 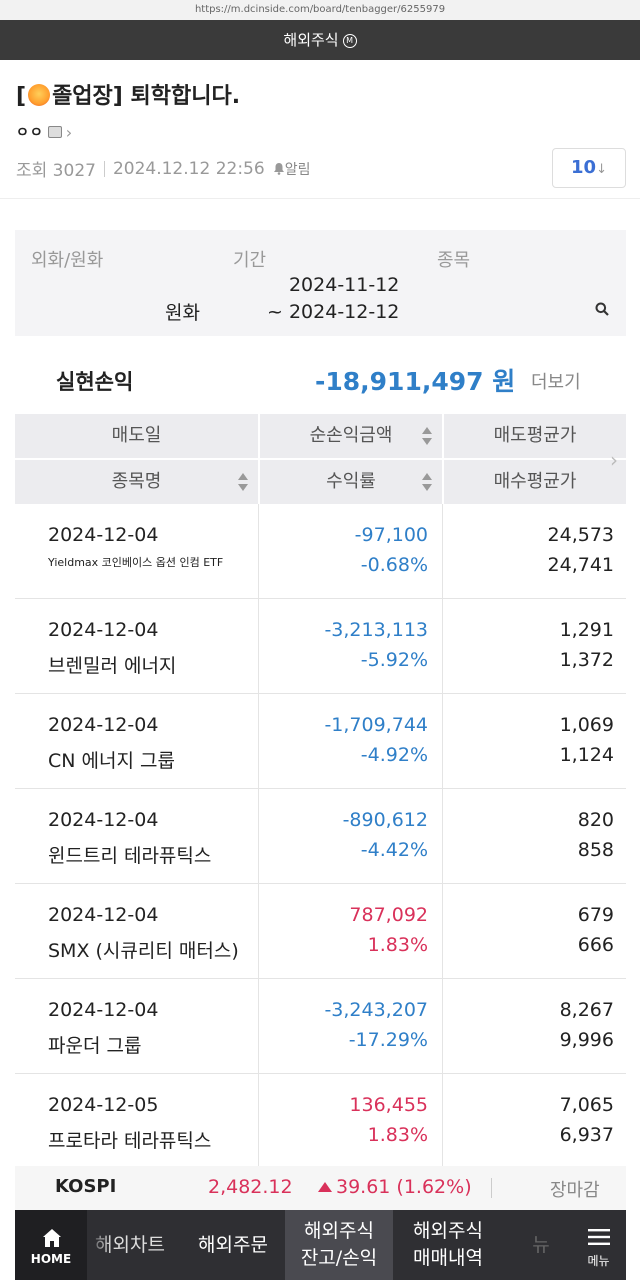 I want to click on header-sell-avg: 매도평균가, so click(x=535, y=436).